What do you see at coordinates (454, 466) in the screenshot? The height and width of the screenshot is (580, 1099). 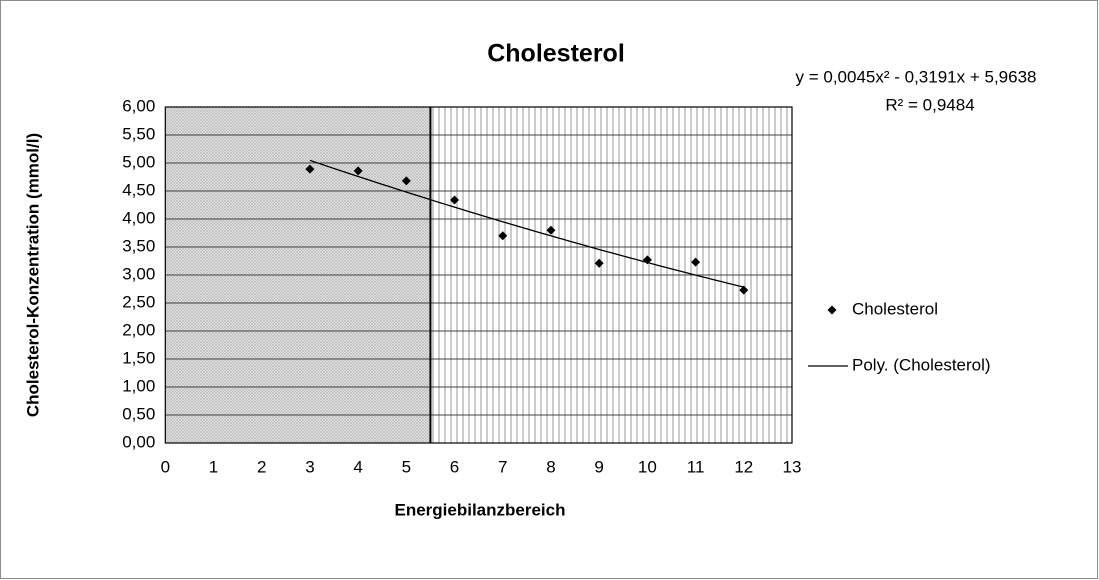 I see `x-tick-label: 6` at bounding box center [454, 466].